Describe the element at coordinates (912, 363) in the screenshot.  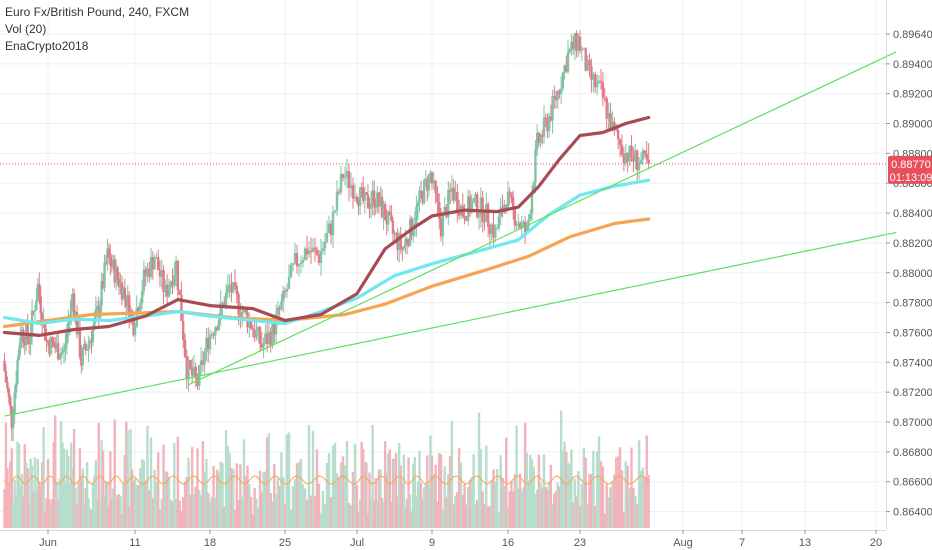
I see `y-tick-label: 0.87400` at that location.